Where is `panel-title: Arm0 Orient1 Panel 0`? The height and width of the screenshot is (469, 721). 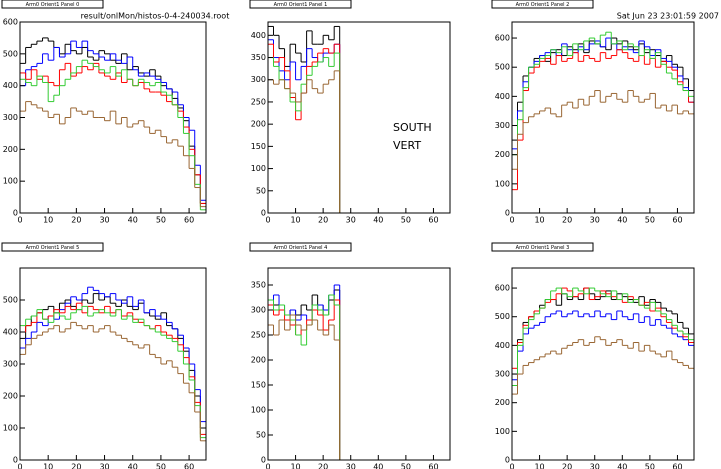 panel-title: Arm0 Orient1 Panel 0 is located at coordinates (53, 5).